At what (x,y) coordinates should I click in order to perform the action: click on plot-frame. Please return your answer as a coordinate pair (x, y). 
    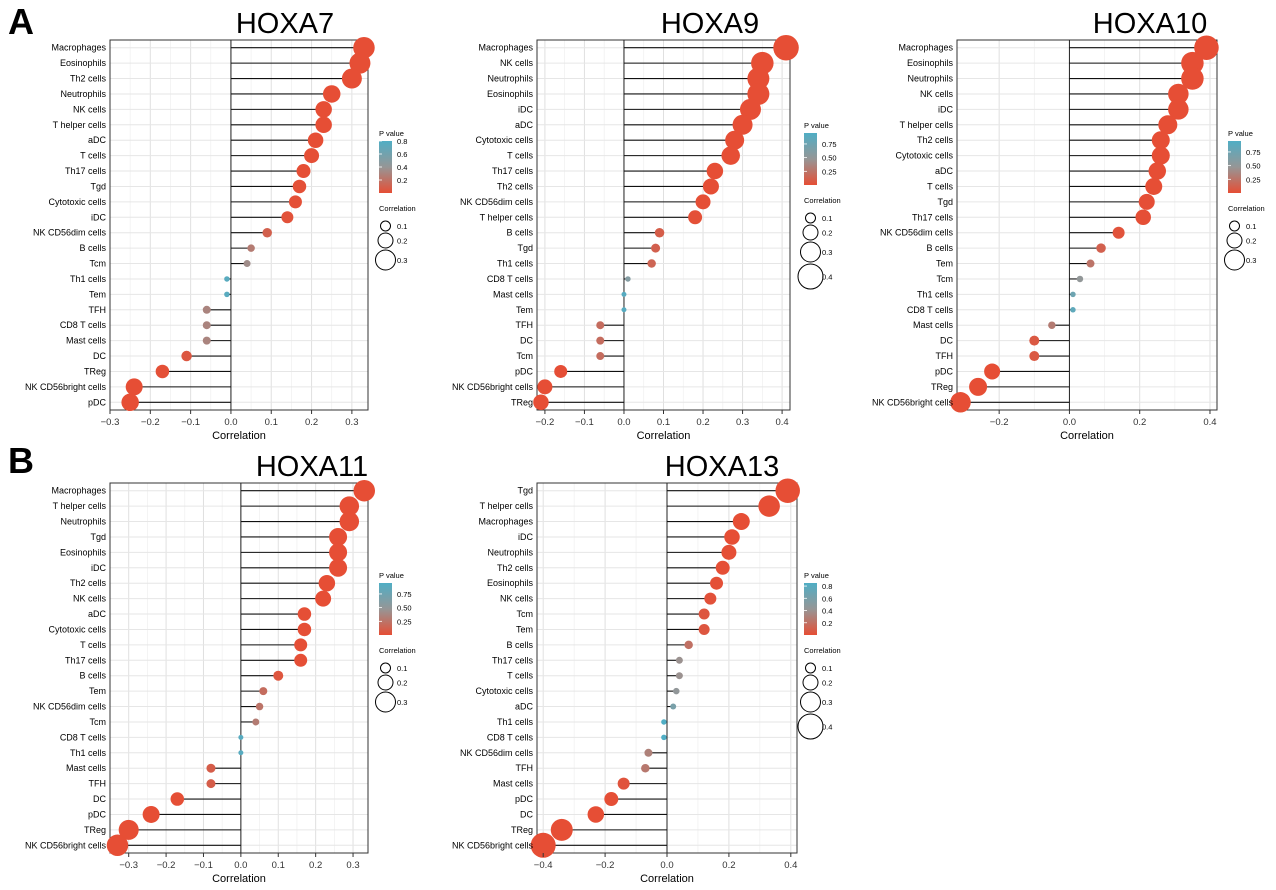
    Looking at the image, I should click on (239, 225).